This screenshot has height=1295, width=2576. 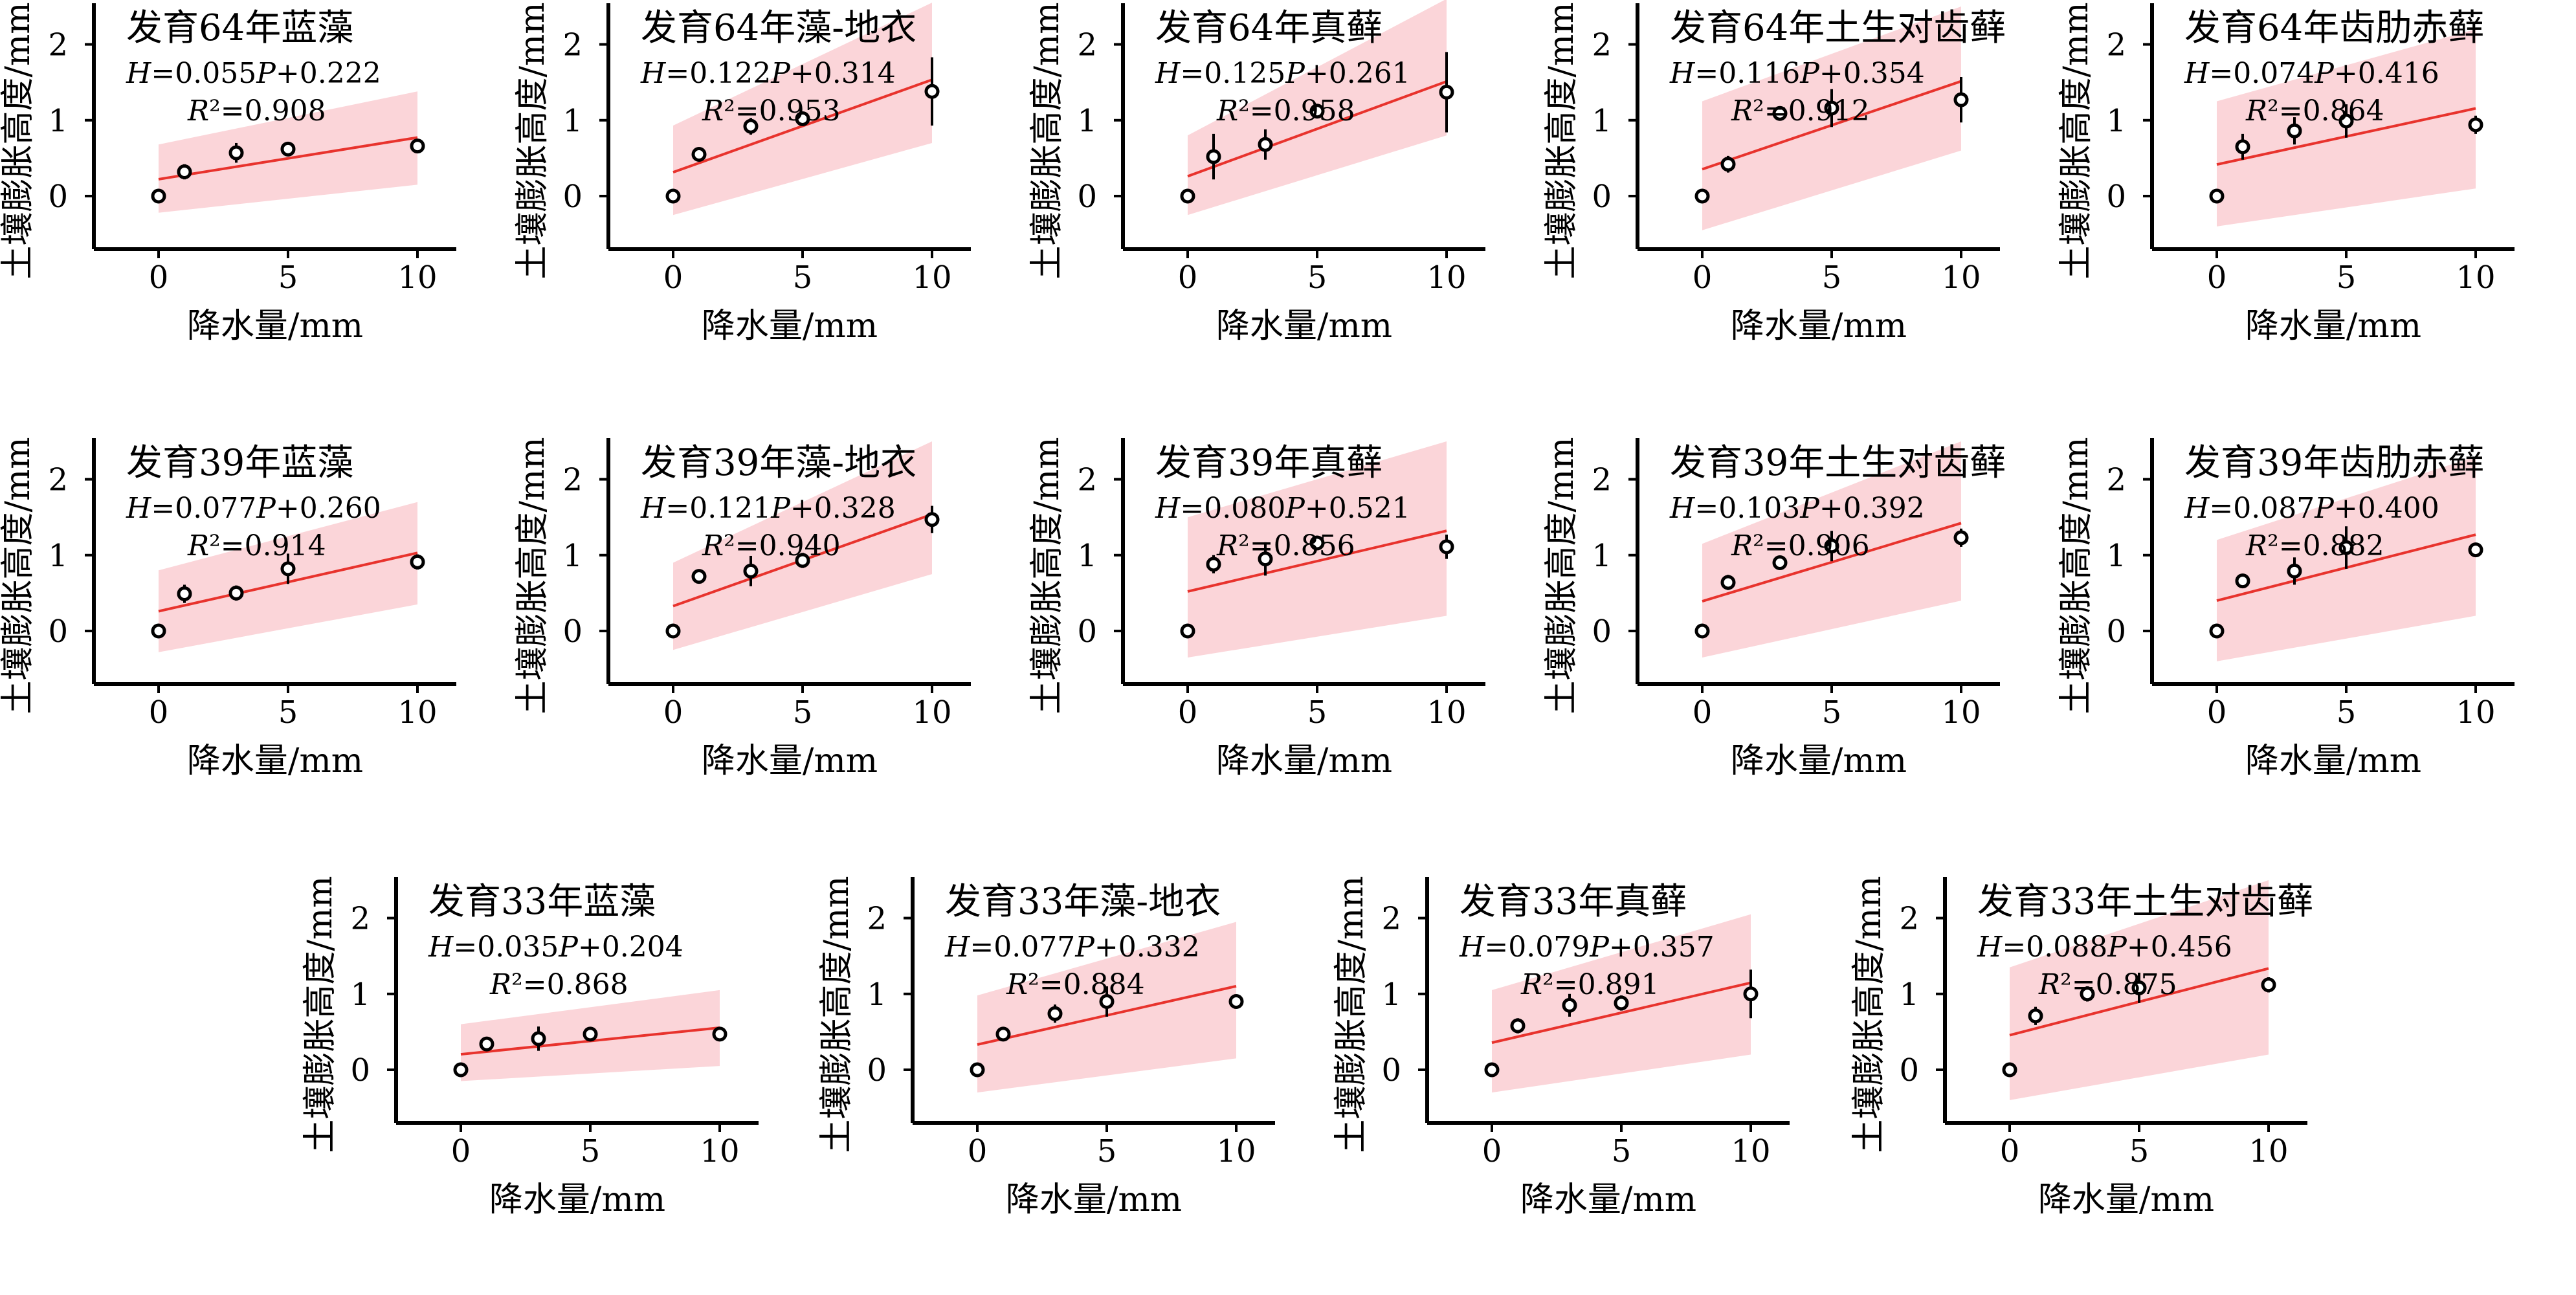 I want to click on regression-equation: H=0.080P+0.521, so click(x=1282, y=508).